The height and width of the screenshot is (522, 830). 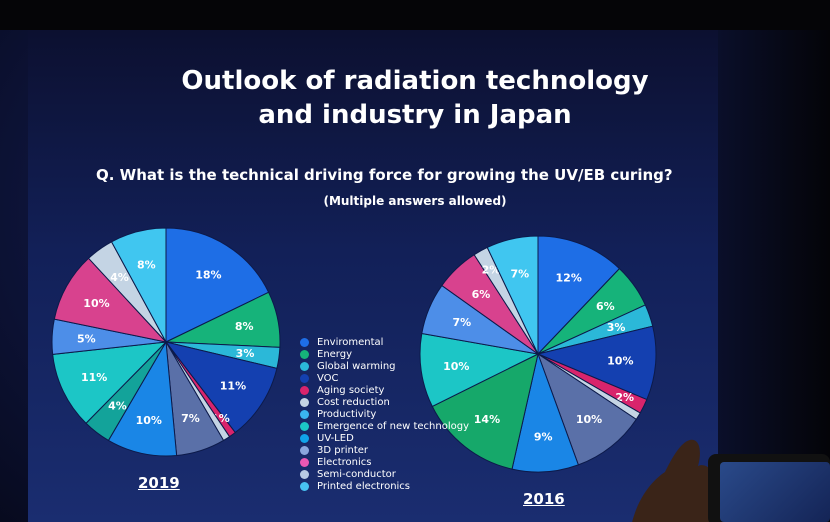 What do you see at coordinates (544, 499) in the screenshot?
I see `year-label-2016: 2016` at bounding box center [544, 499].